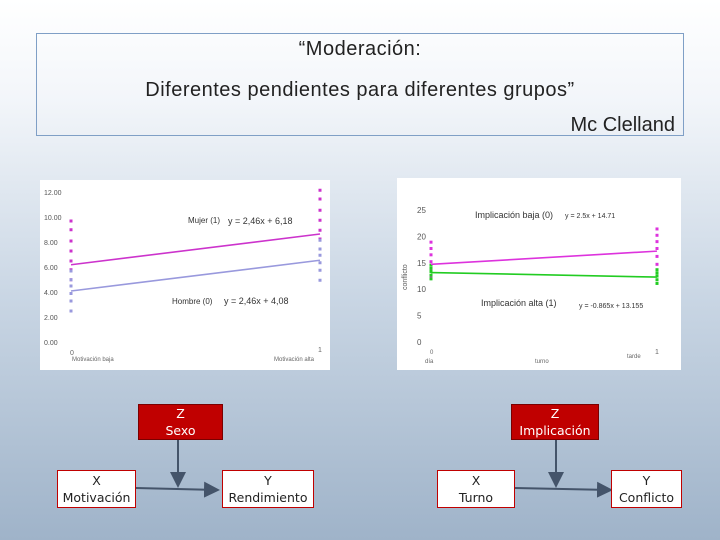 This screenshot has width=720, height=540. I want to click on x-category-low: Motivación baja, so click(93, 360).